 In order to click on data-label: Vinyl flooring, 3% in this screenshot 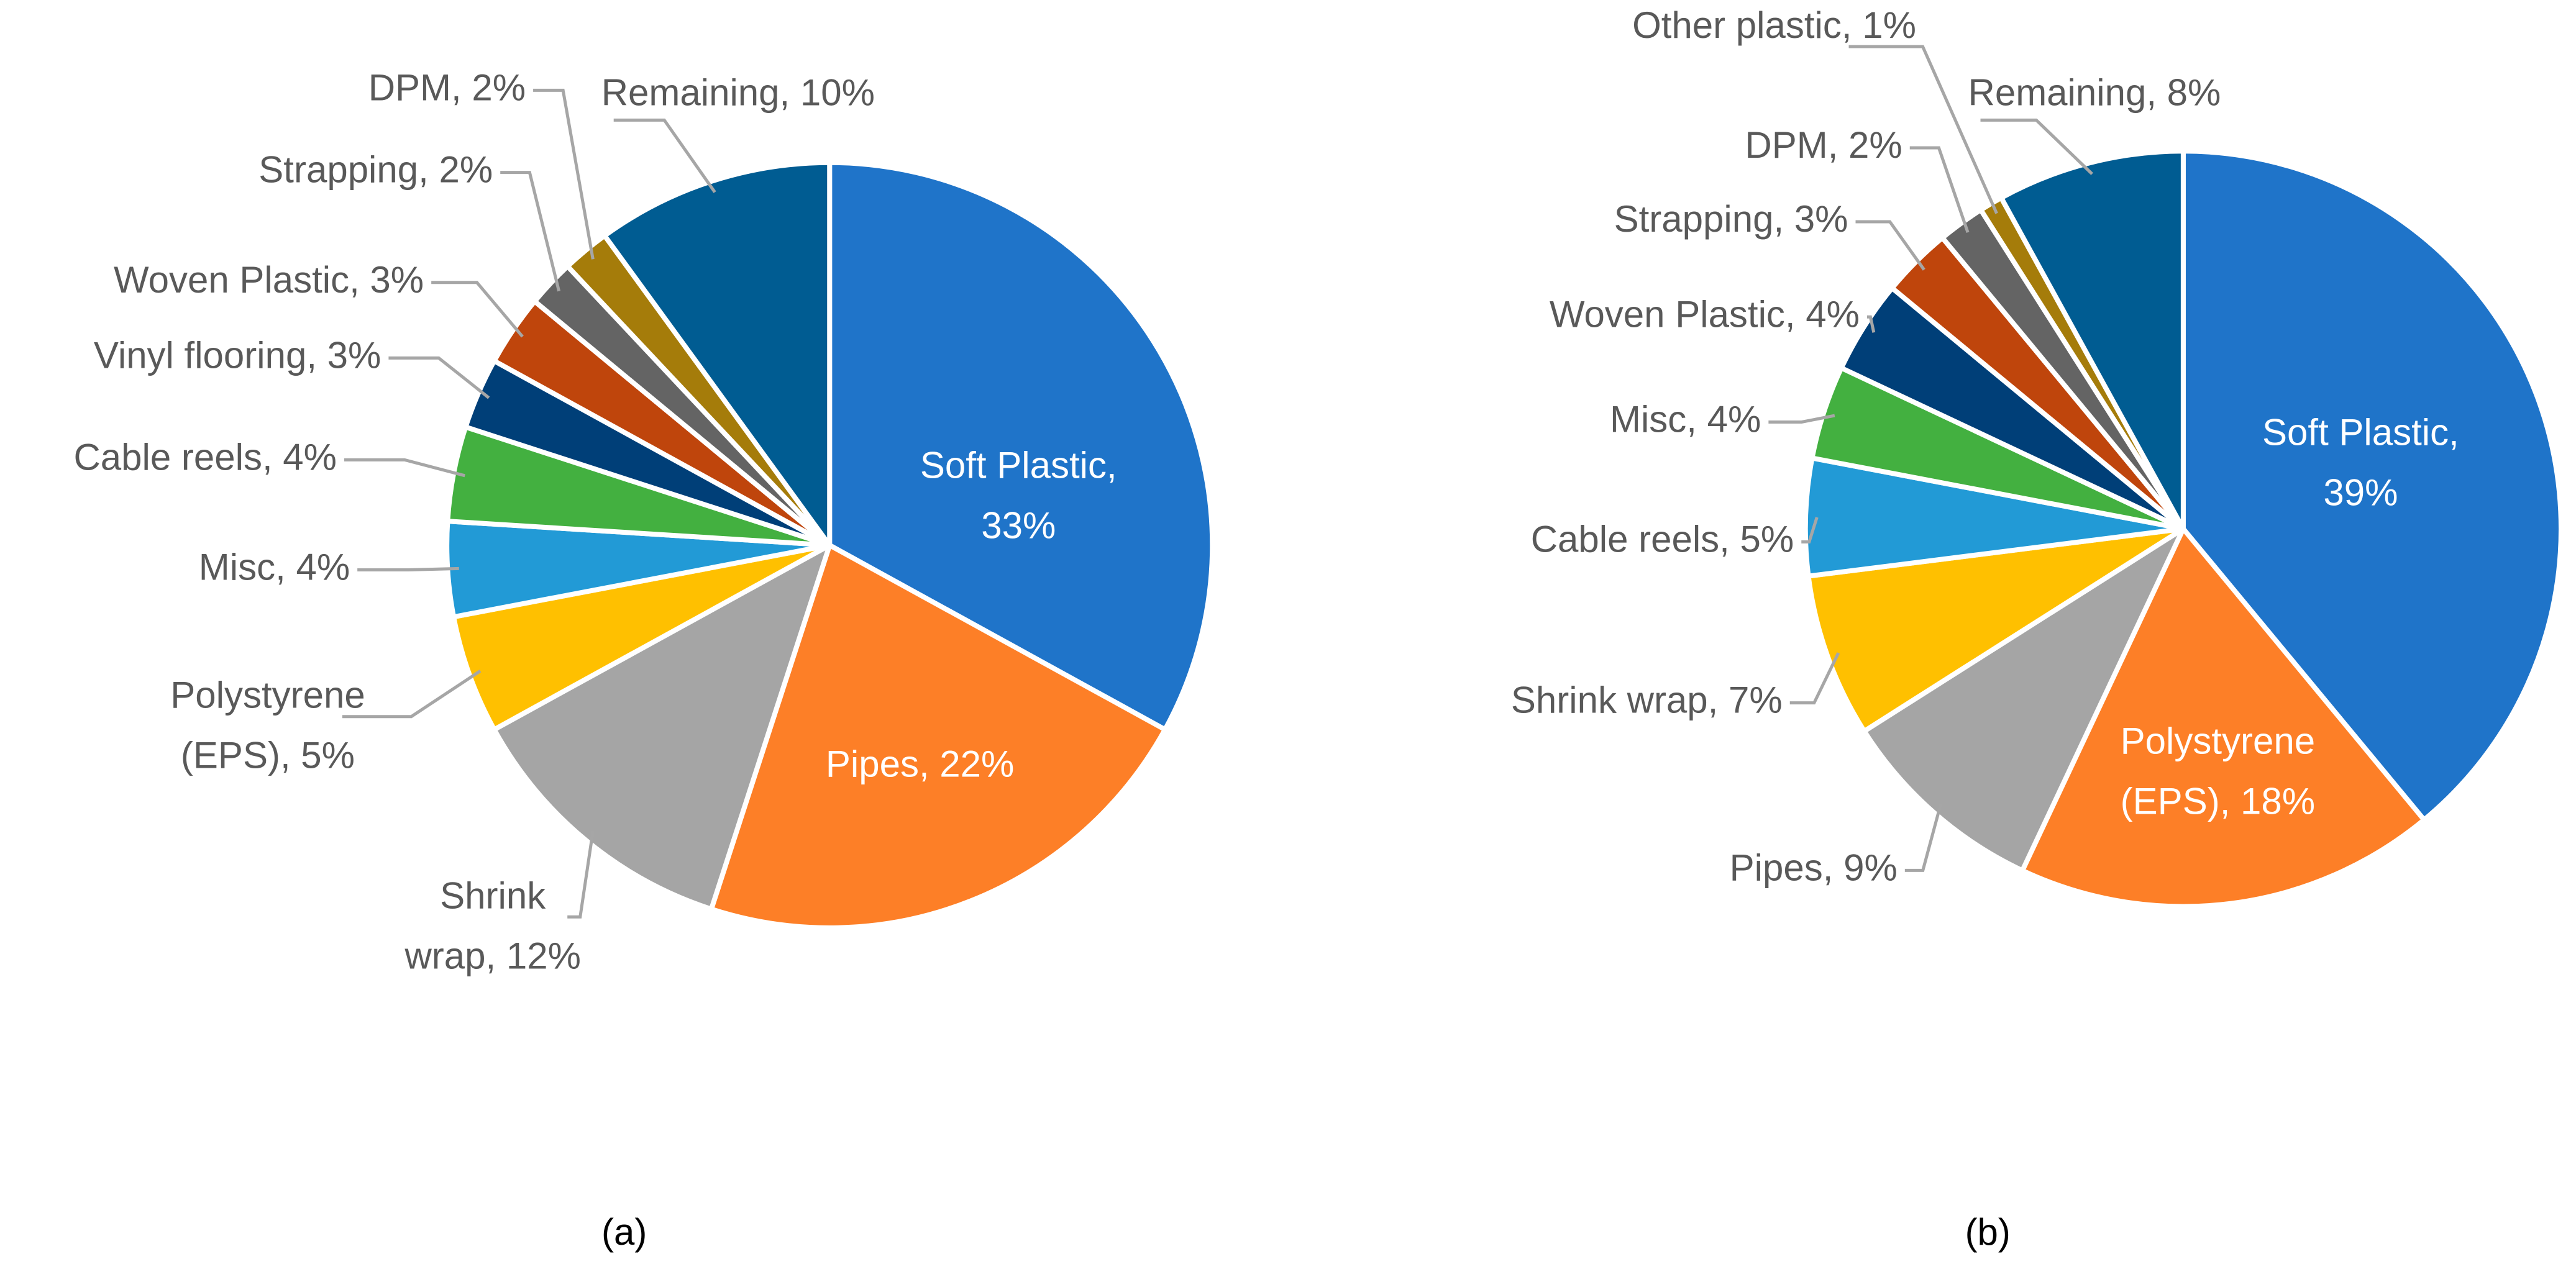, I will do `click(237, 355)`.